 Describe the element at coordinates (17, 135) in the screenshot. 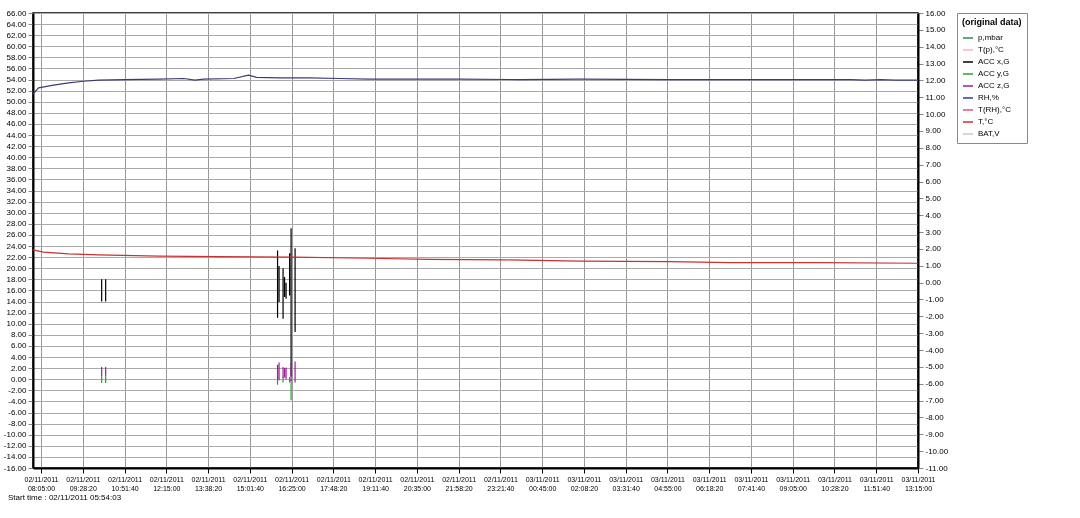

I see `y-tick-label: 44.00` at that location.